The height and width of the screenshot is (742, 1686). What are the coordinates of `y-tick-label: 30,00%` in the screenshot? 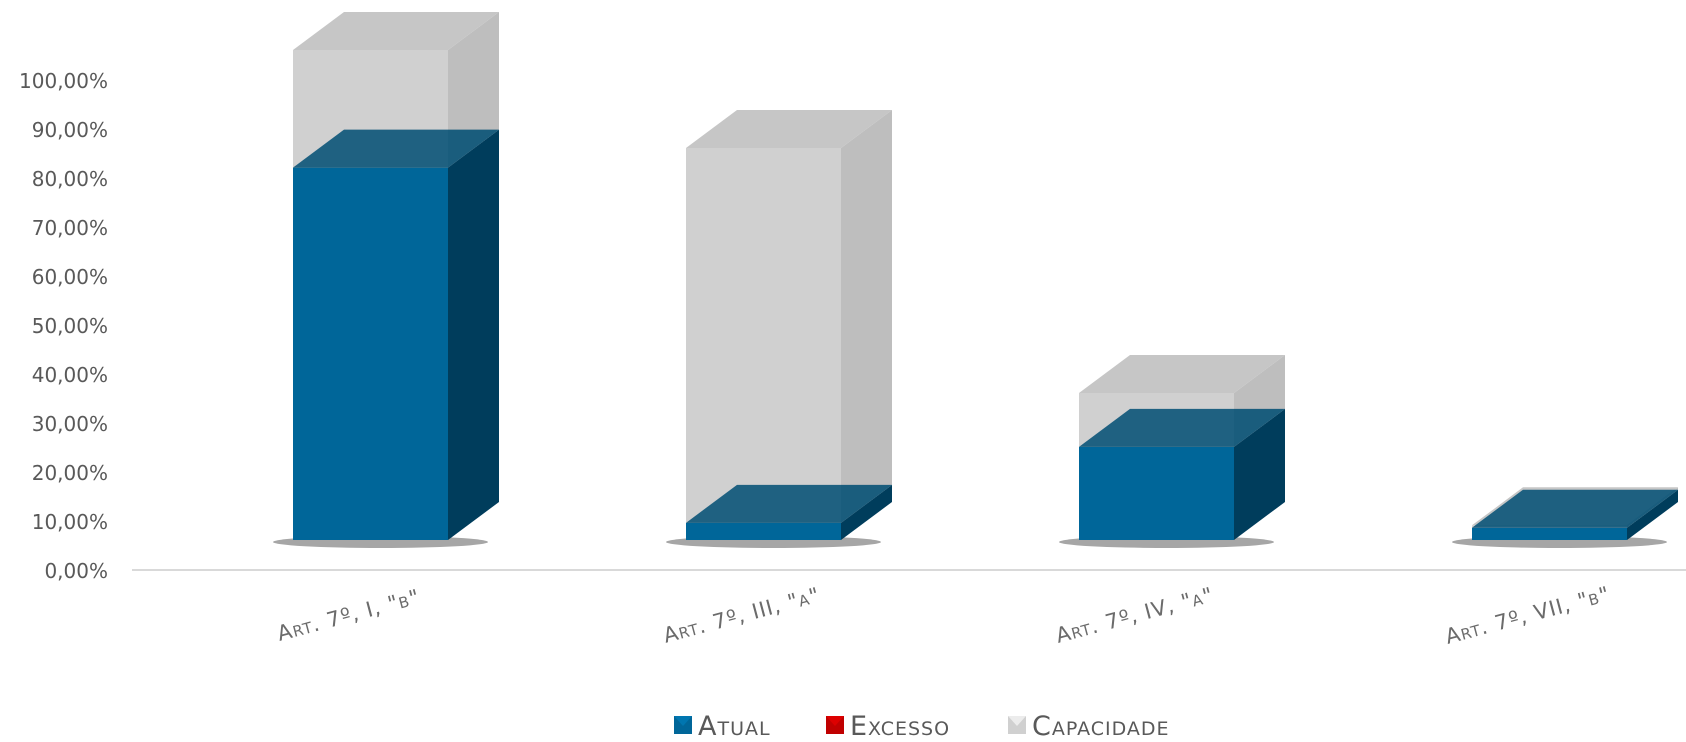 It's located at (70, 424).